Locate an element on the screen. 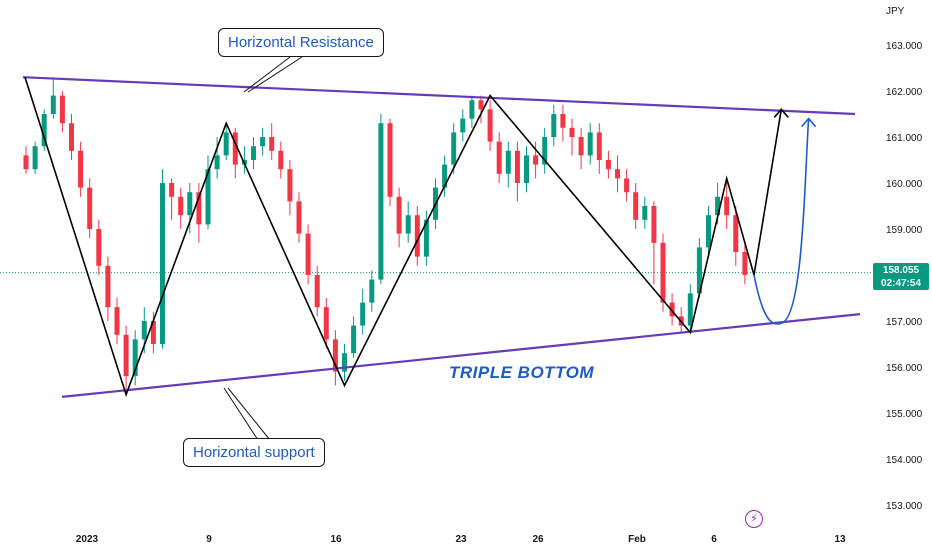  lightning-icon: ⚡︎ is located at coordinates (754, 519).